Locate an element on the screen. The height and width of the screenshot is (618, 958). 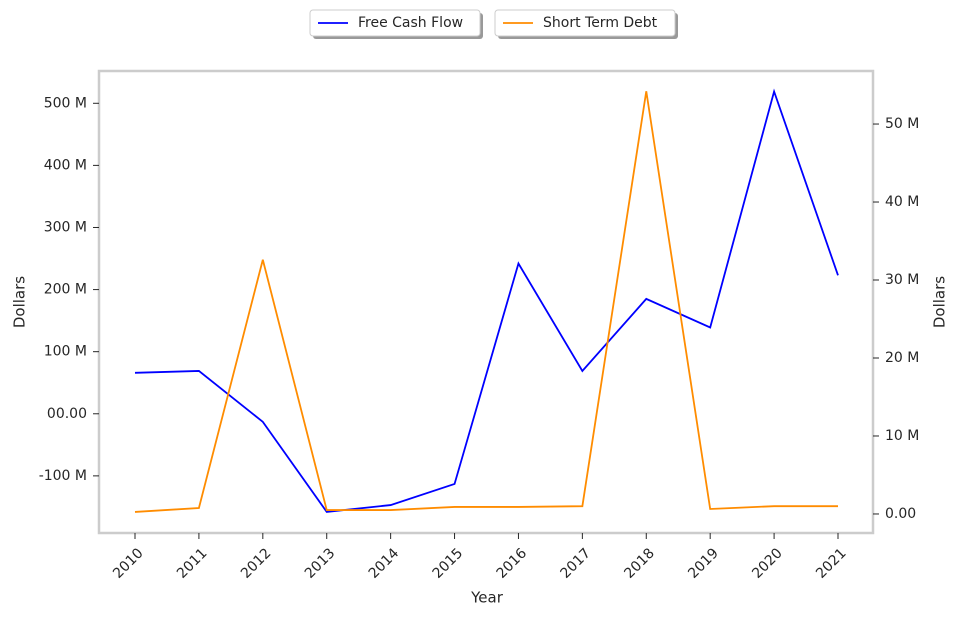
x-tick-label: 2010 is located at coordinates (128, 563).